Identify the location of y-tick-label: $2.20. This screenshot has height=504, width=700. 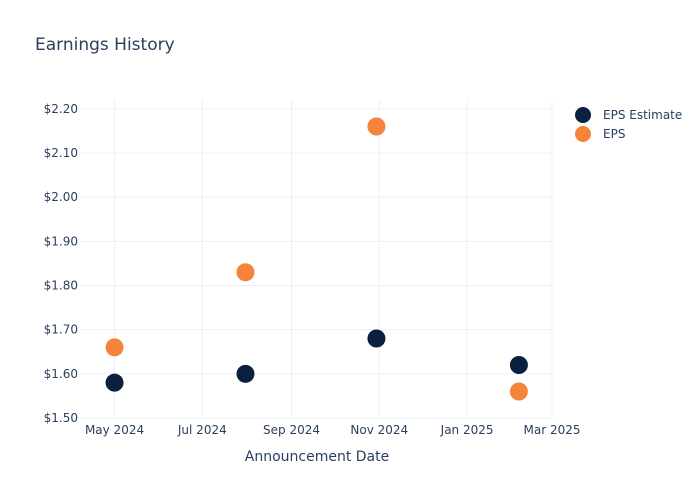
(61, 109).